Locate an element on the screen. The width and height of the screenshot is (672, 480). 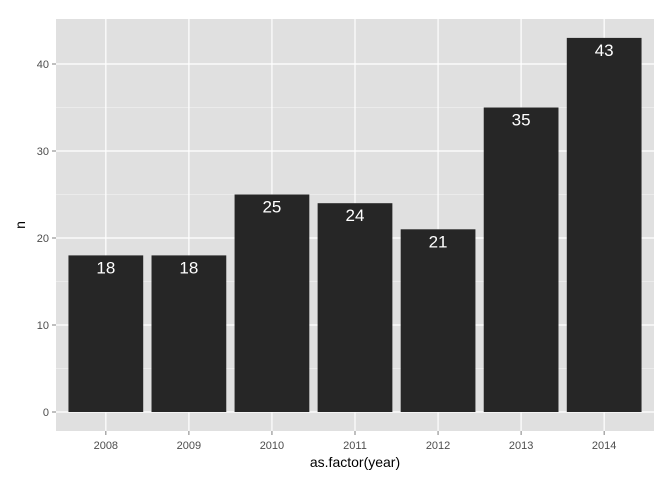
x-tick-label: 2009 is located at coordinates (189, 446).